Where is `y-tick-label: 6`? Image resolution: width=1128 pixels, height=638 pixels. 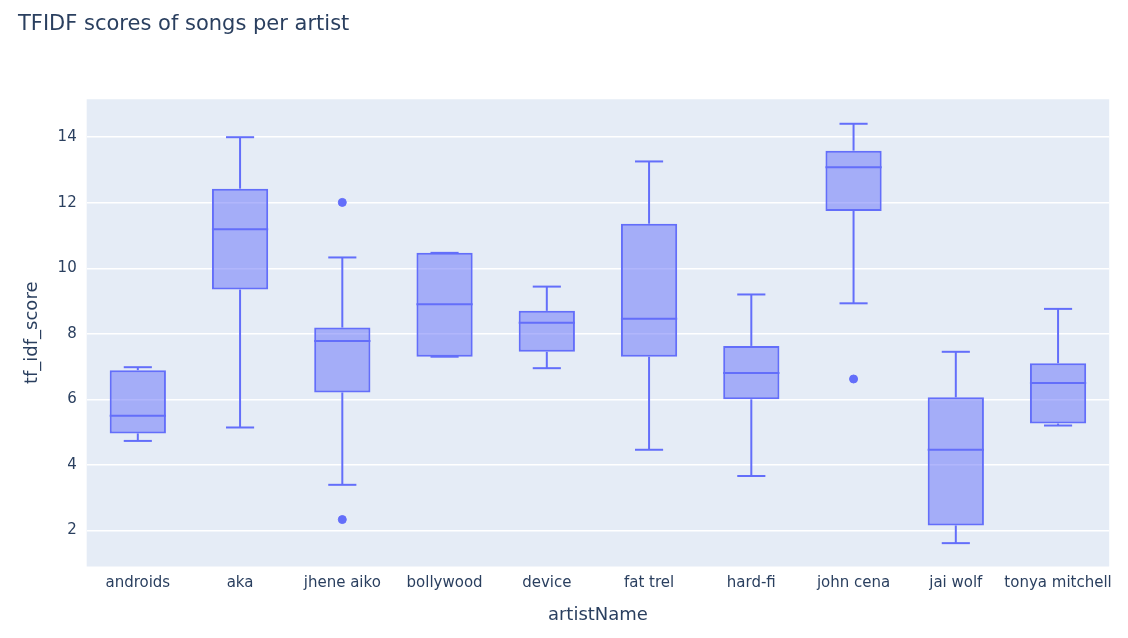
y-tick-label: 6 is located at coordinates (72, 398).